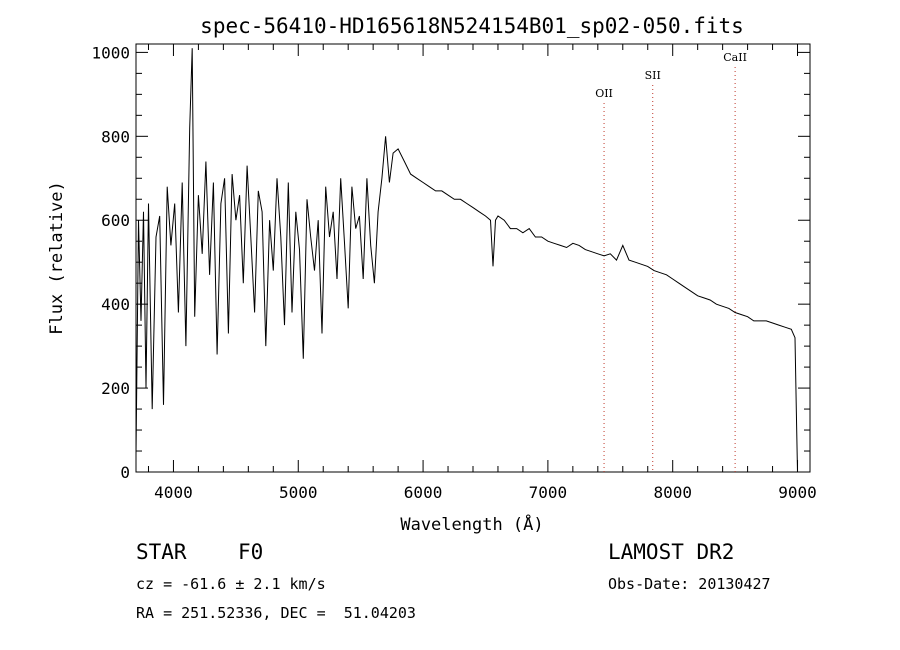  Describe the element at coordinates (689, 584) in the screenshot. I see `observation-date: Obs-Date: 20130427` at that location.